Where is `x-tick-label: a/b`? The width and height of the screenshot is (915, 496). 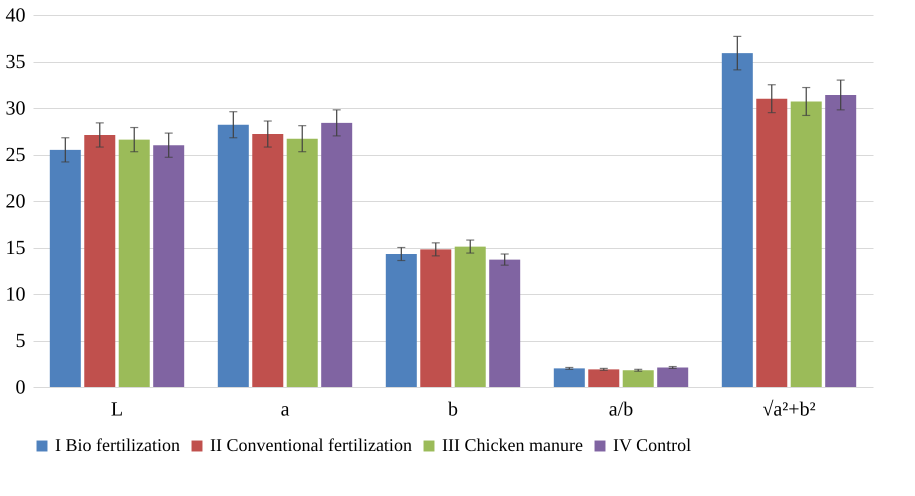 x-tick-label: a/b is located at coordinates (621, 409).